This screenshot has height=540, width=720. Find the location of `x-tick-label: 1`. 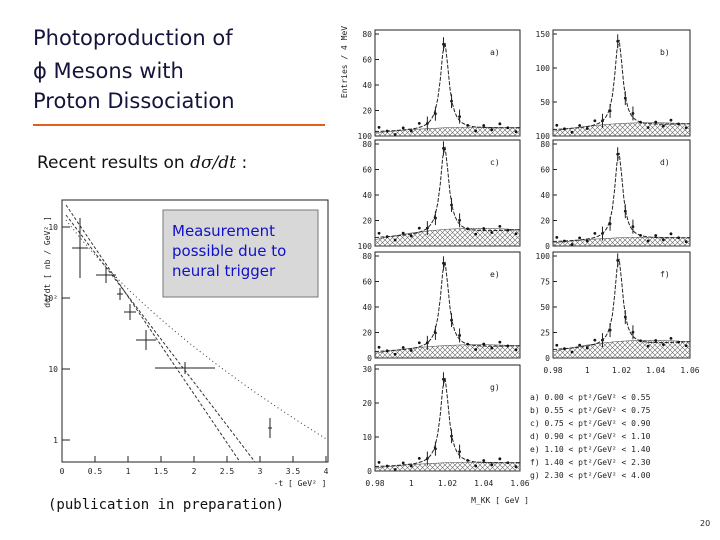

x-tick-label: 1 is located at coordinates (587, 370).